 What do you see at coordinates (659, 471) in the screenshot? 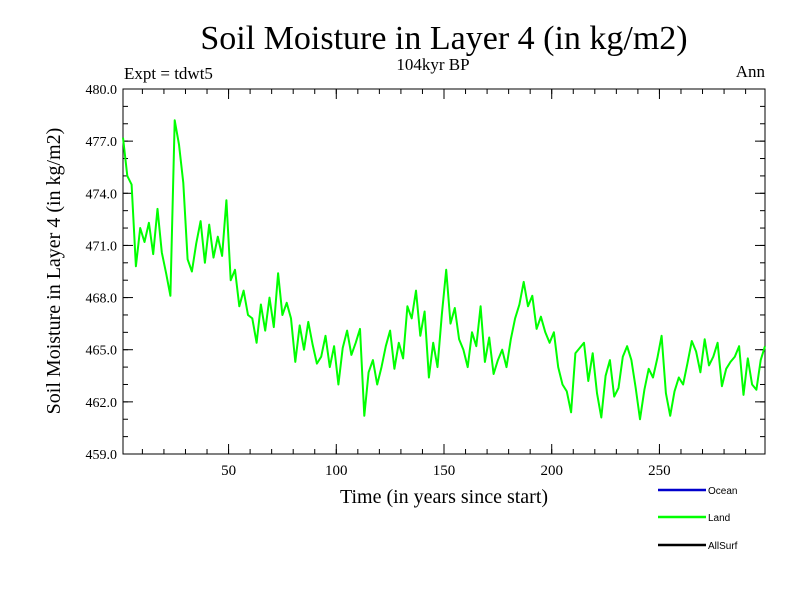
I see `x-tick-label: 250` at bounding box center [659, 471].